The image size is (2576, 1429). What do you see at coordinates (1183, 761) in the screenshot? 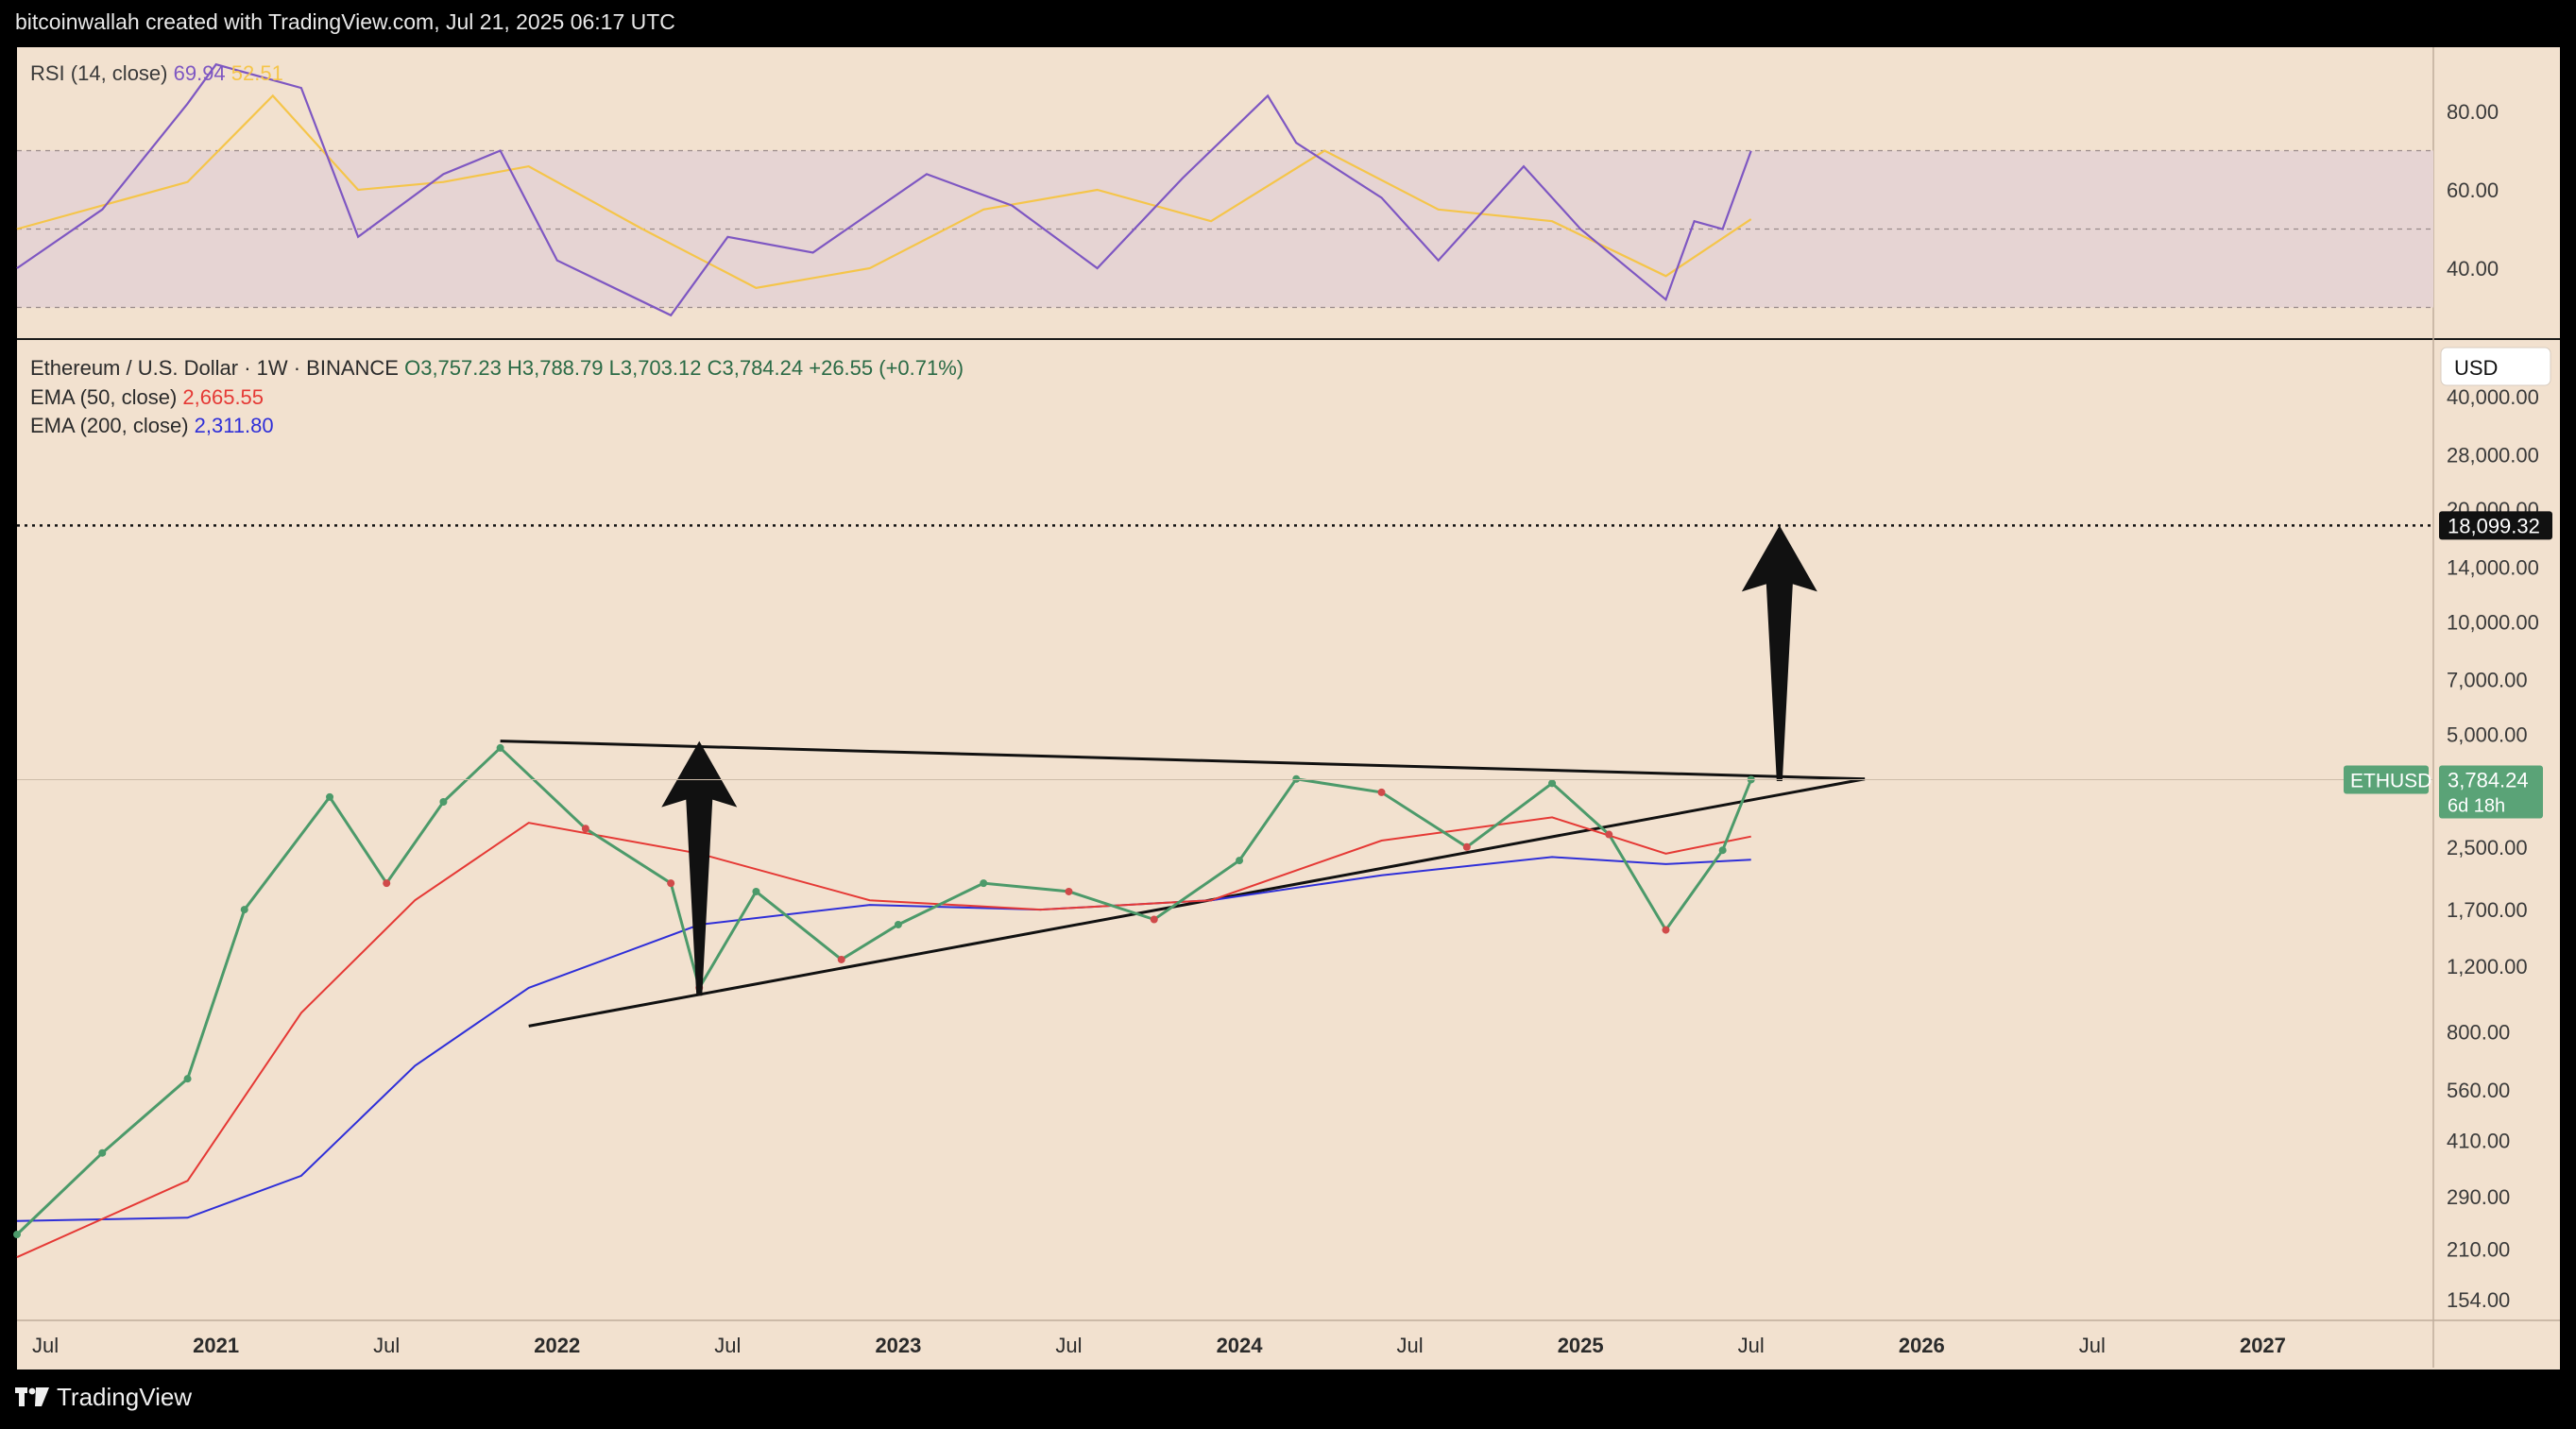
I see `triangle-upper-trendline` at bounding box center [1183, 761].